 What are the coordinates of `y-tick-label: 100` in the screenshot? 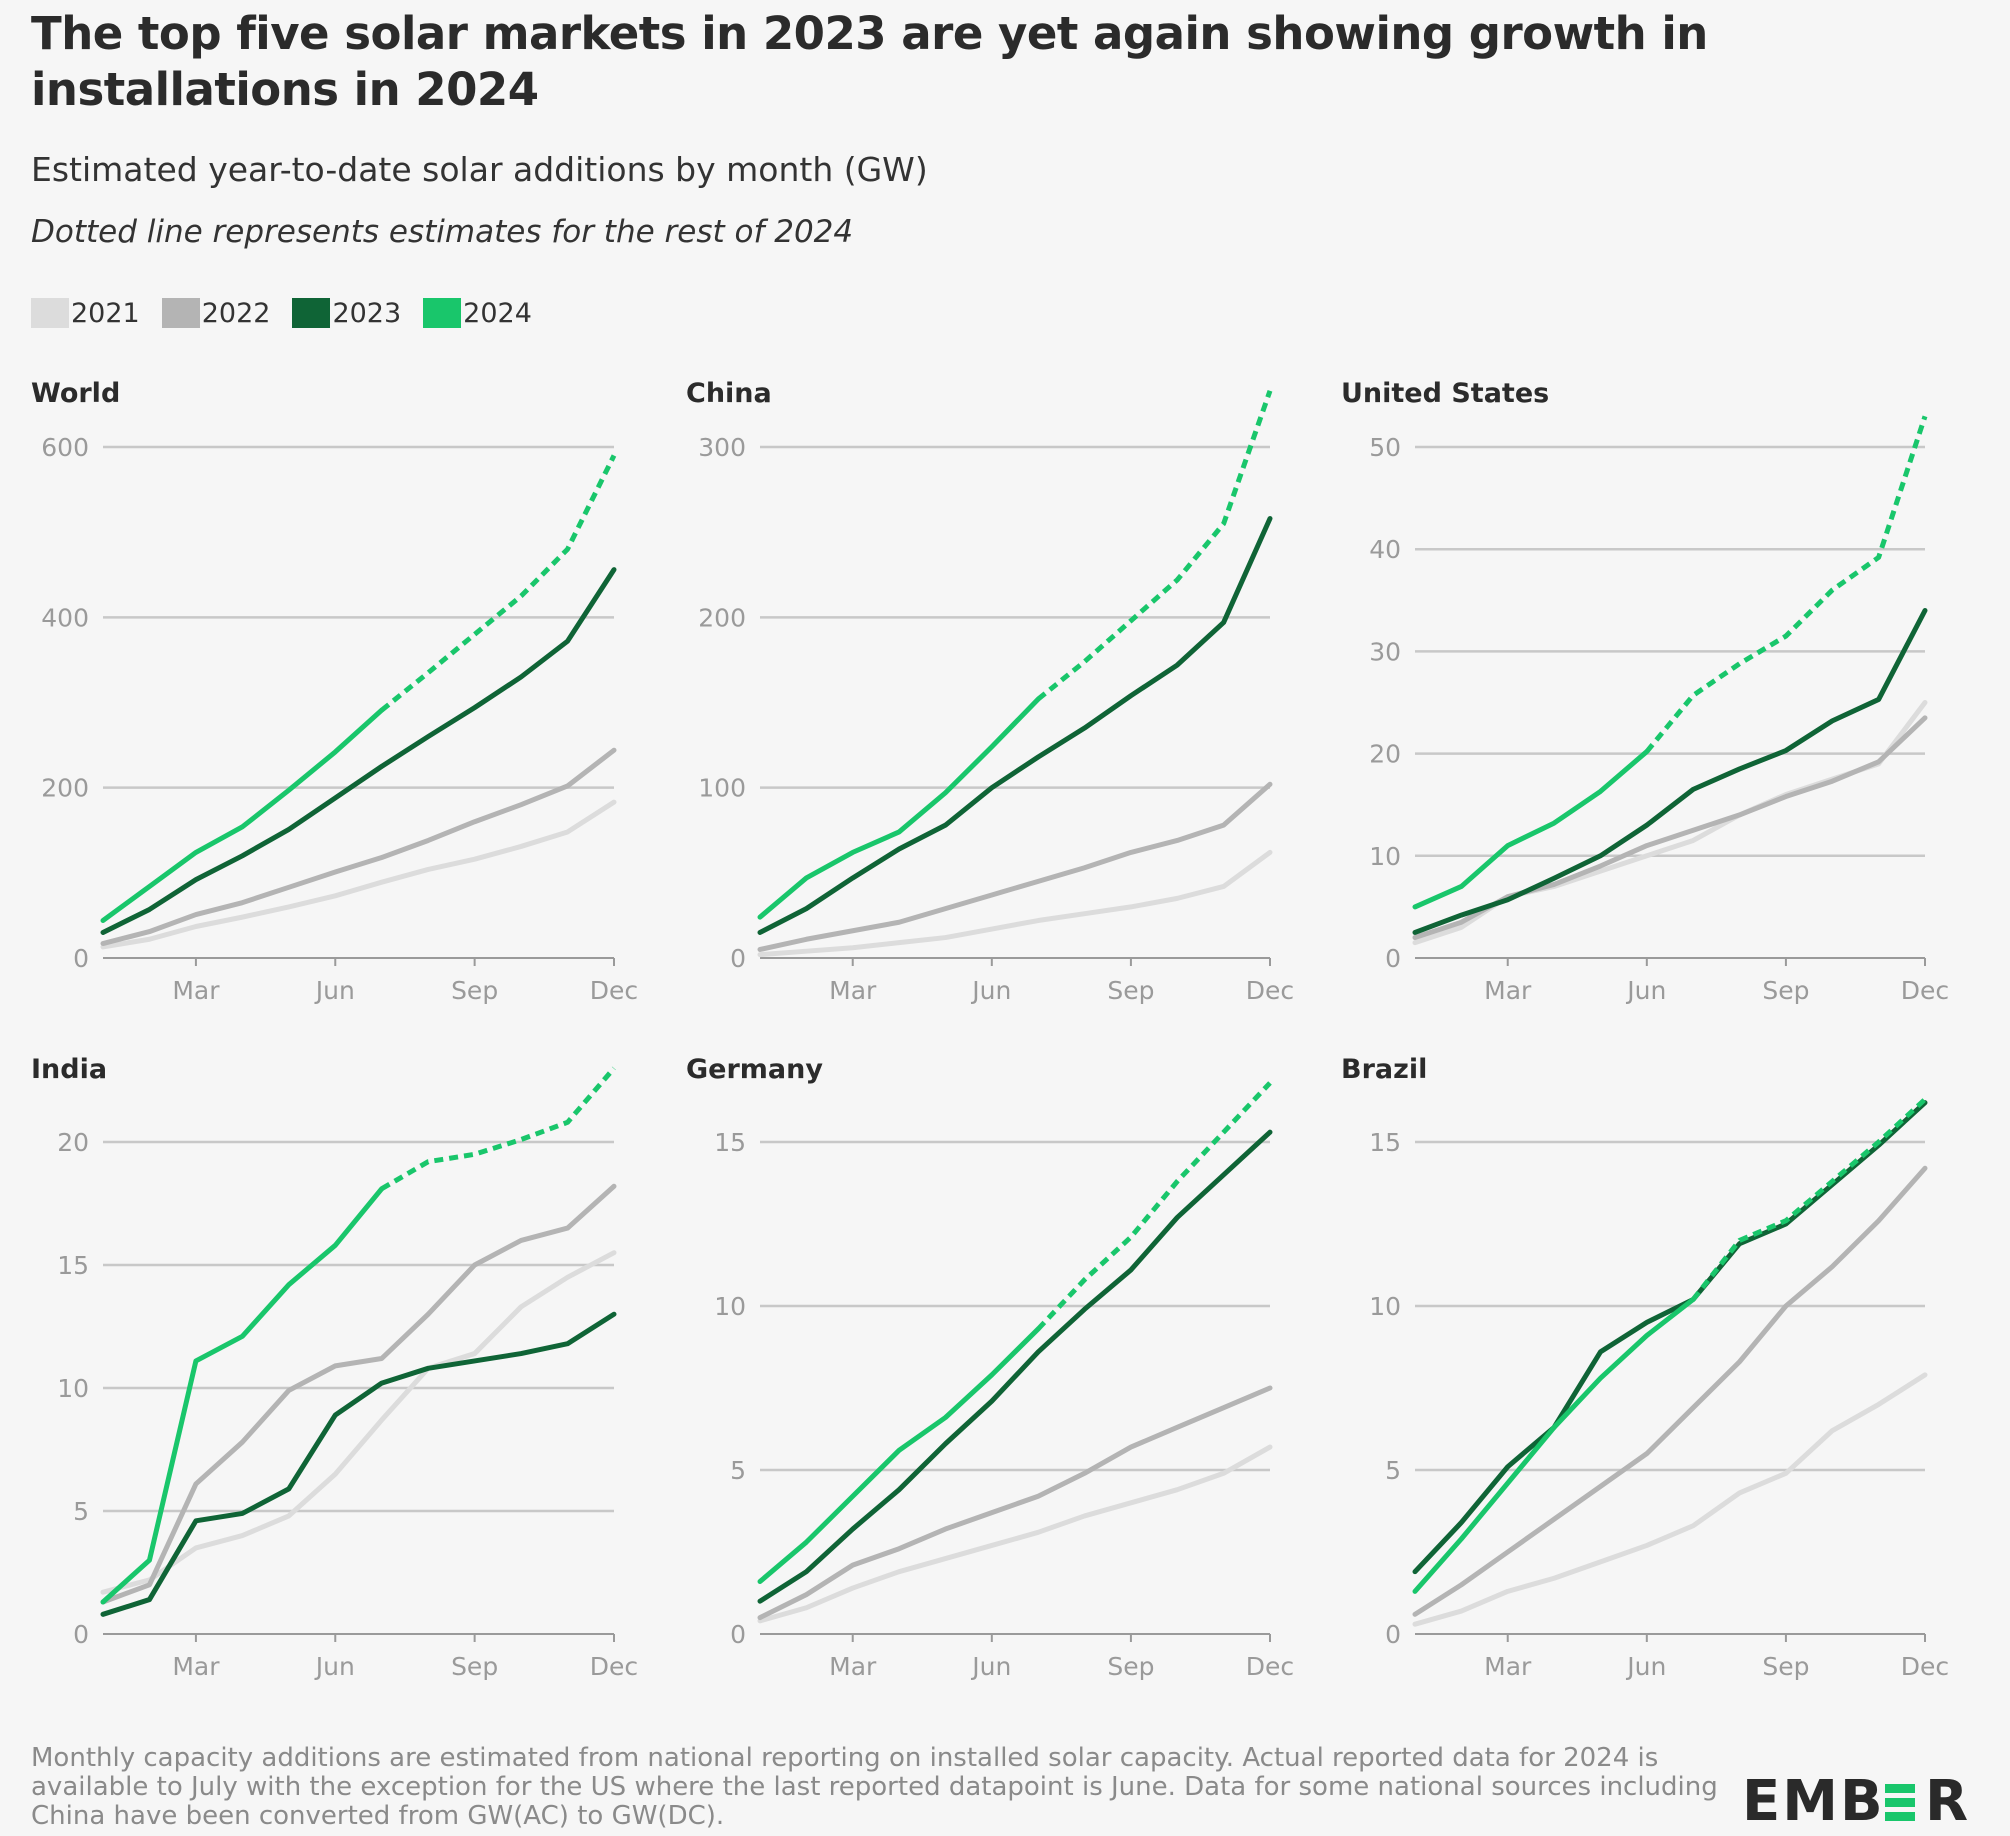 It's located at (722, 788).